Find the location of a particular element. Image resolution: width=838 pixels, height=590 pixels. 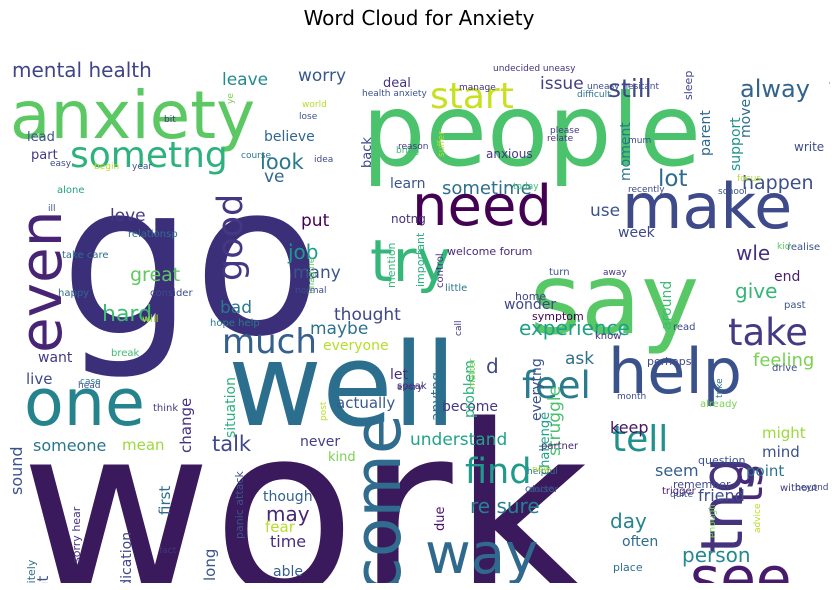

cloud-word-even: even is located at coordinates (42, 282).